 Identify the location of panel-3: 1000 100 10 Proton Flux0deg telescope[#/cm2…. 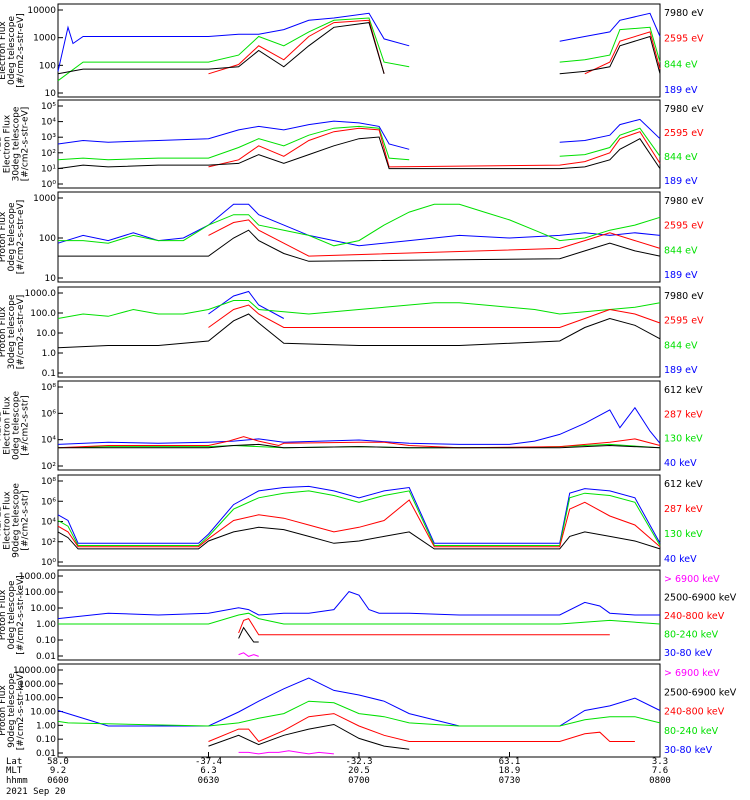
(352, 237).